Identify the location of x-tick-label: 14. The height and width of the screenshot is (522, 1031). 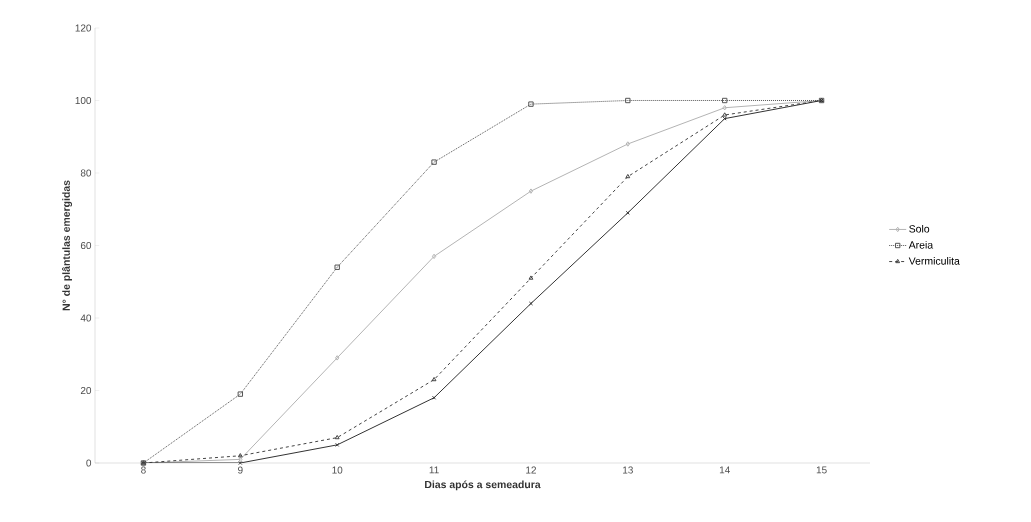
(724, 470).